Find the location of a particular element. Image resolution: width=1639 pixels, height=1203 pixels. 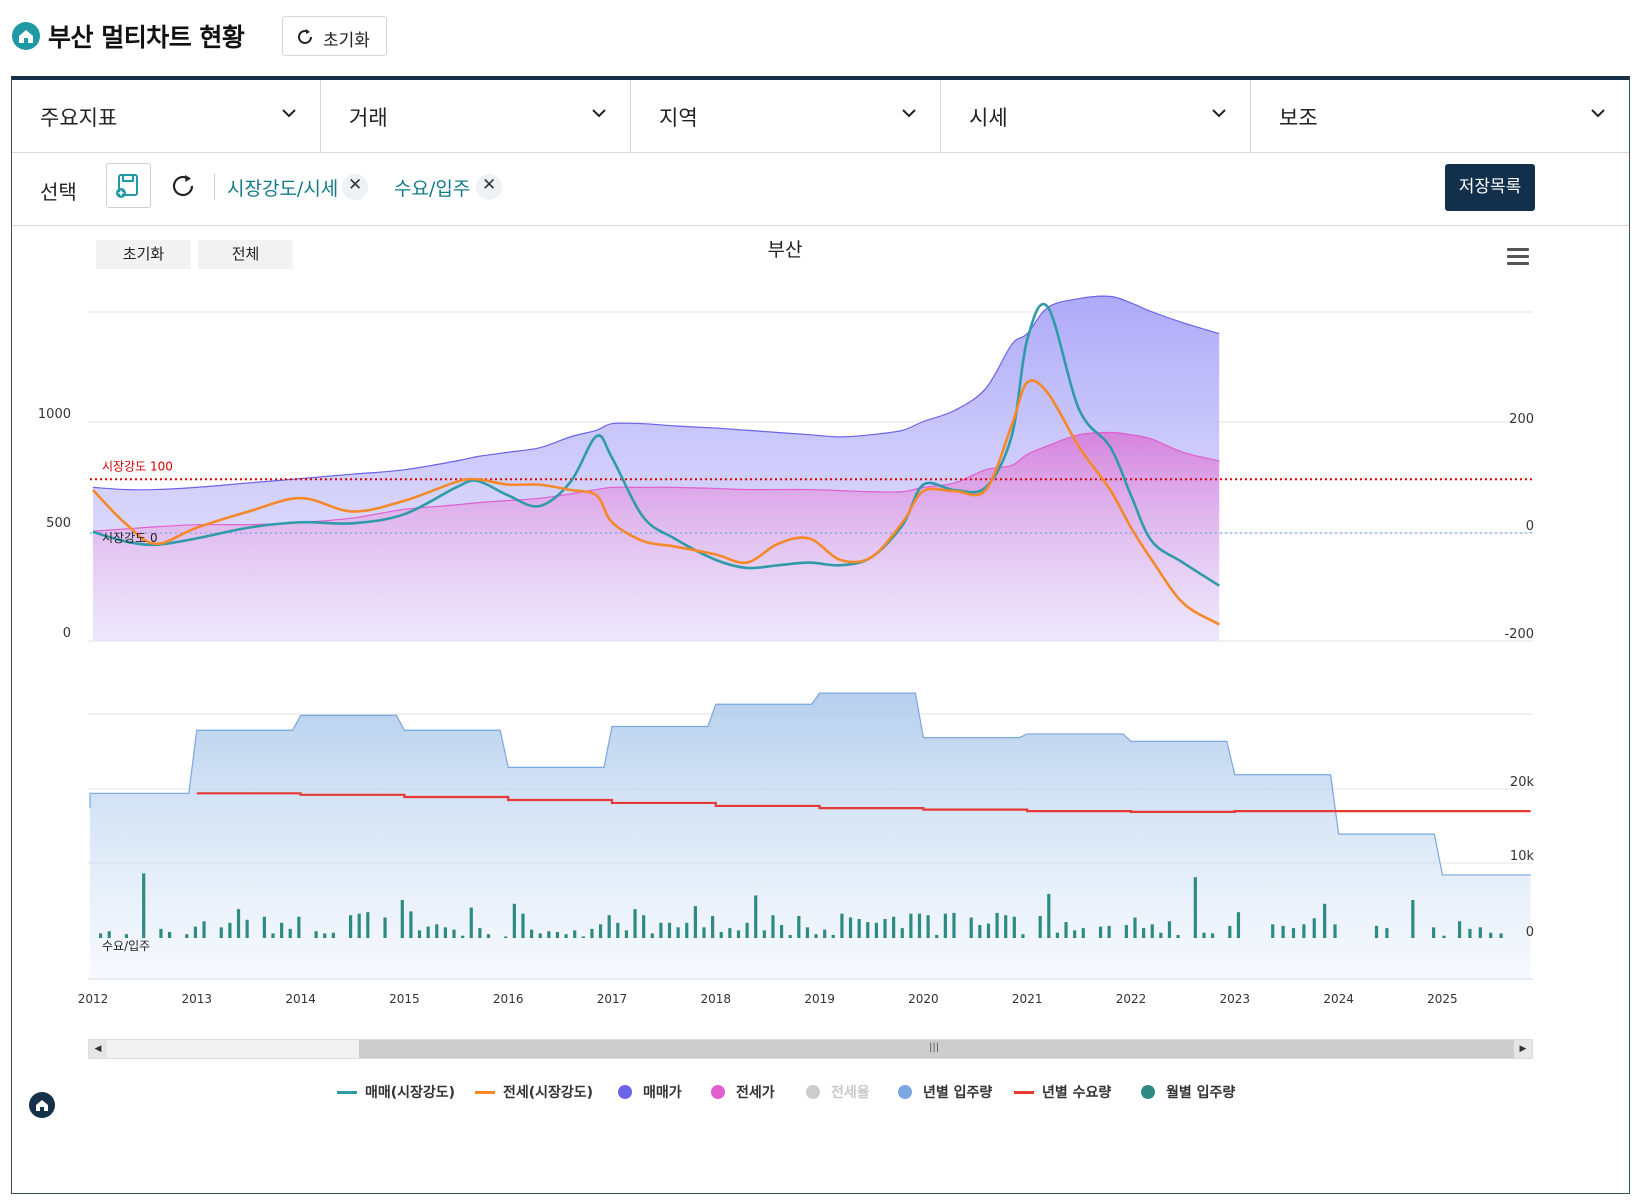

save-chart-button is located at coordinates (128, 185).